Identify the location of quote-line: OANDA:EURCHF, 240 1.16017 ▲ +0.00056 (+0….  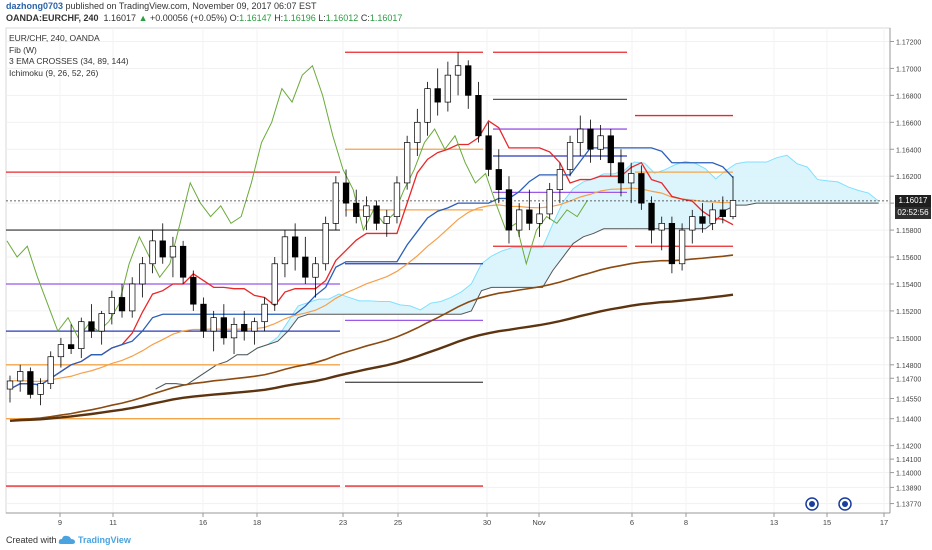
(204, 18).